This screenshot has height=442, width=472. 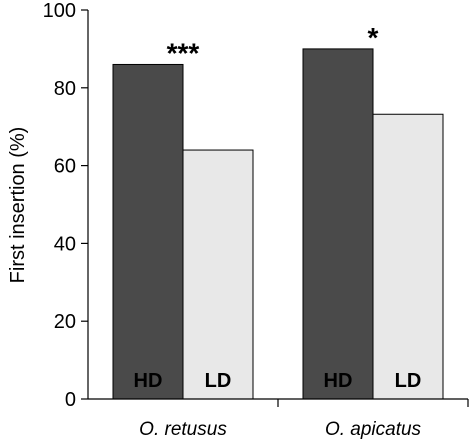 I want to click on significance-marker: ***, so click(x=183, y=52).